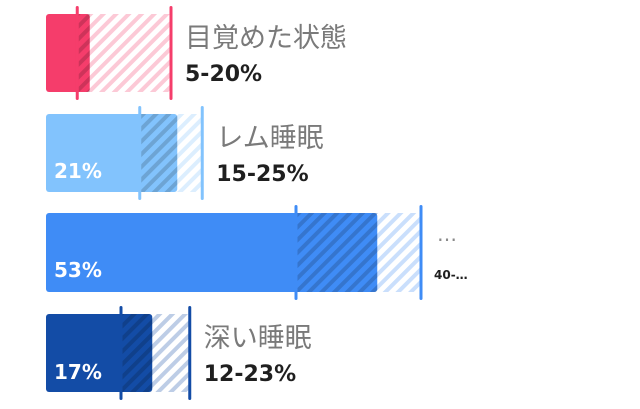 The height and width of the screenshot is (409, 640). What do you see at coordinates (266, 38) in the screenshot?
I see `stage-name-label: 目覚めた状態` at bounding box center [266, 38].